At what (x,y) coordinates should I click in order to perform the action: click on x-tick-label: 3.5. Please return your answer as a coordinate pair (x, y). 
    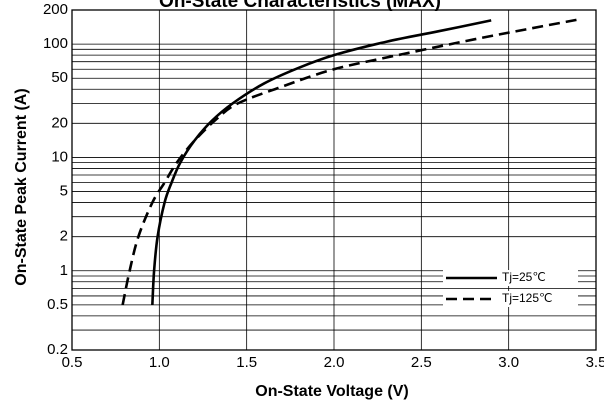
    Looking at the image, I should click on (595, 362).